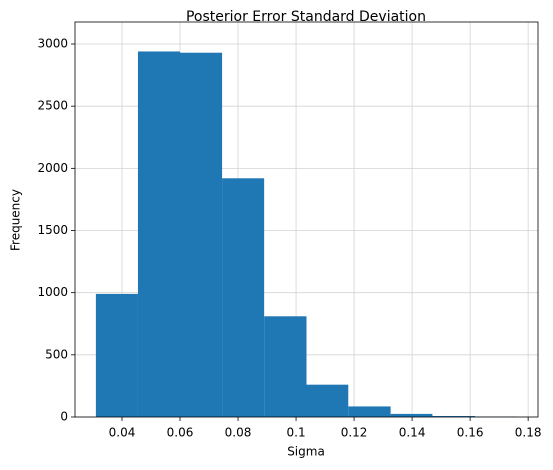  Describe the element at coordinates (412, 433) in the screenshot. I see `x-tick-label: 0.14` at that location.